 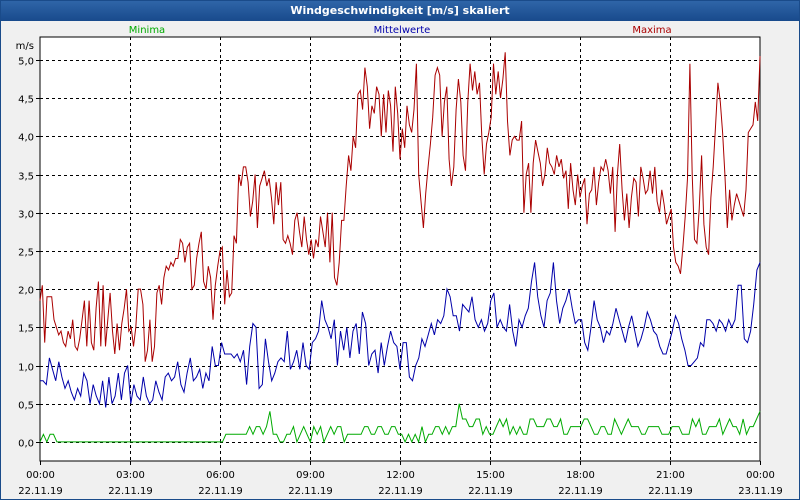 I want to click on y-tick-label: 3,0, so click(x=26, y=215).